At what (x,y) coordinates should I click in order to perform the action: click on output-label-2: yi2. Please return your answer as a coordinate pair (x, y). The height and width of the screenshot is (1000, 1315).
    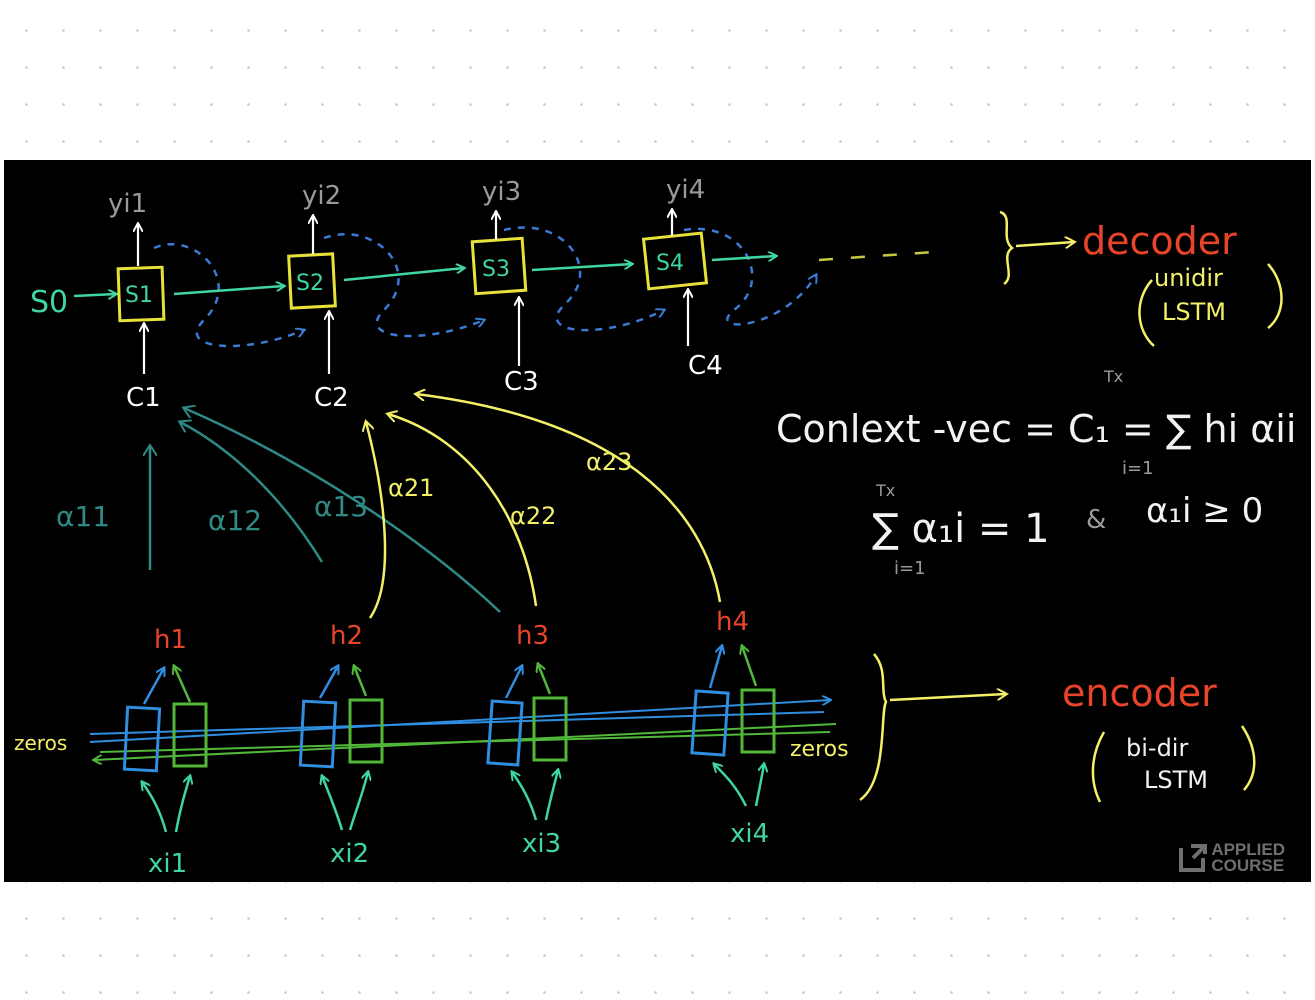
    Looking at the image, I should click on (321, 196).